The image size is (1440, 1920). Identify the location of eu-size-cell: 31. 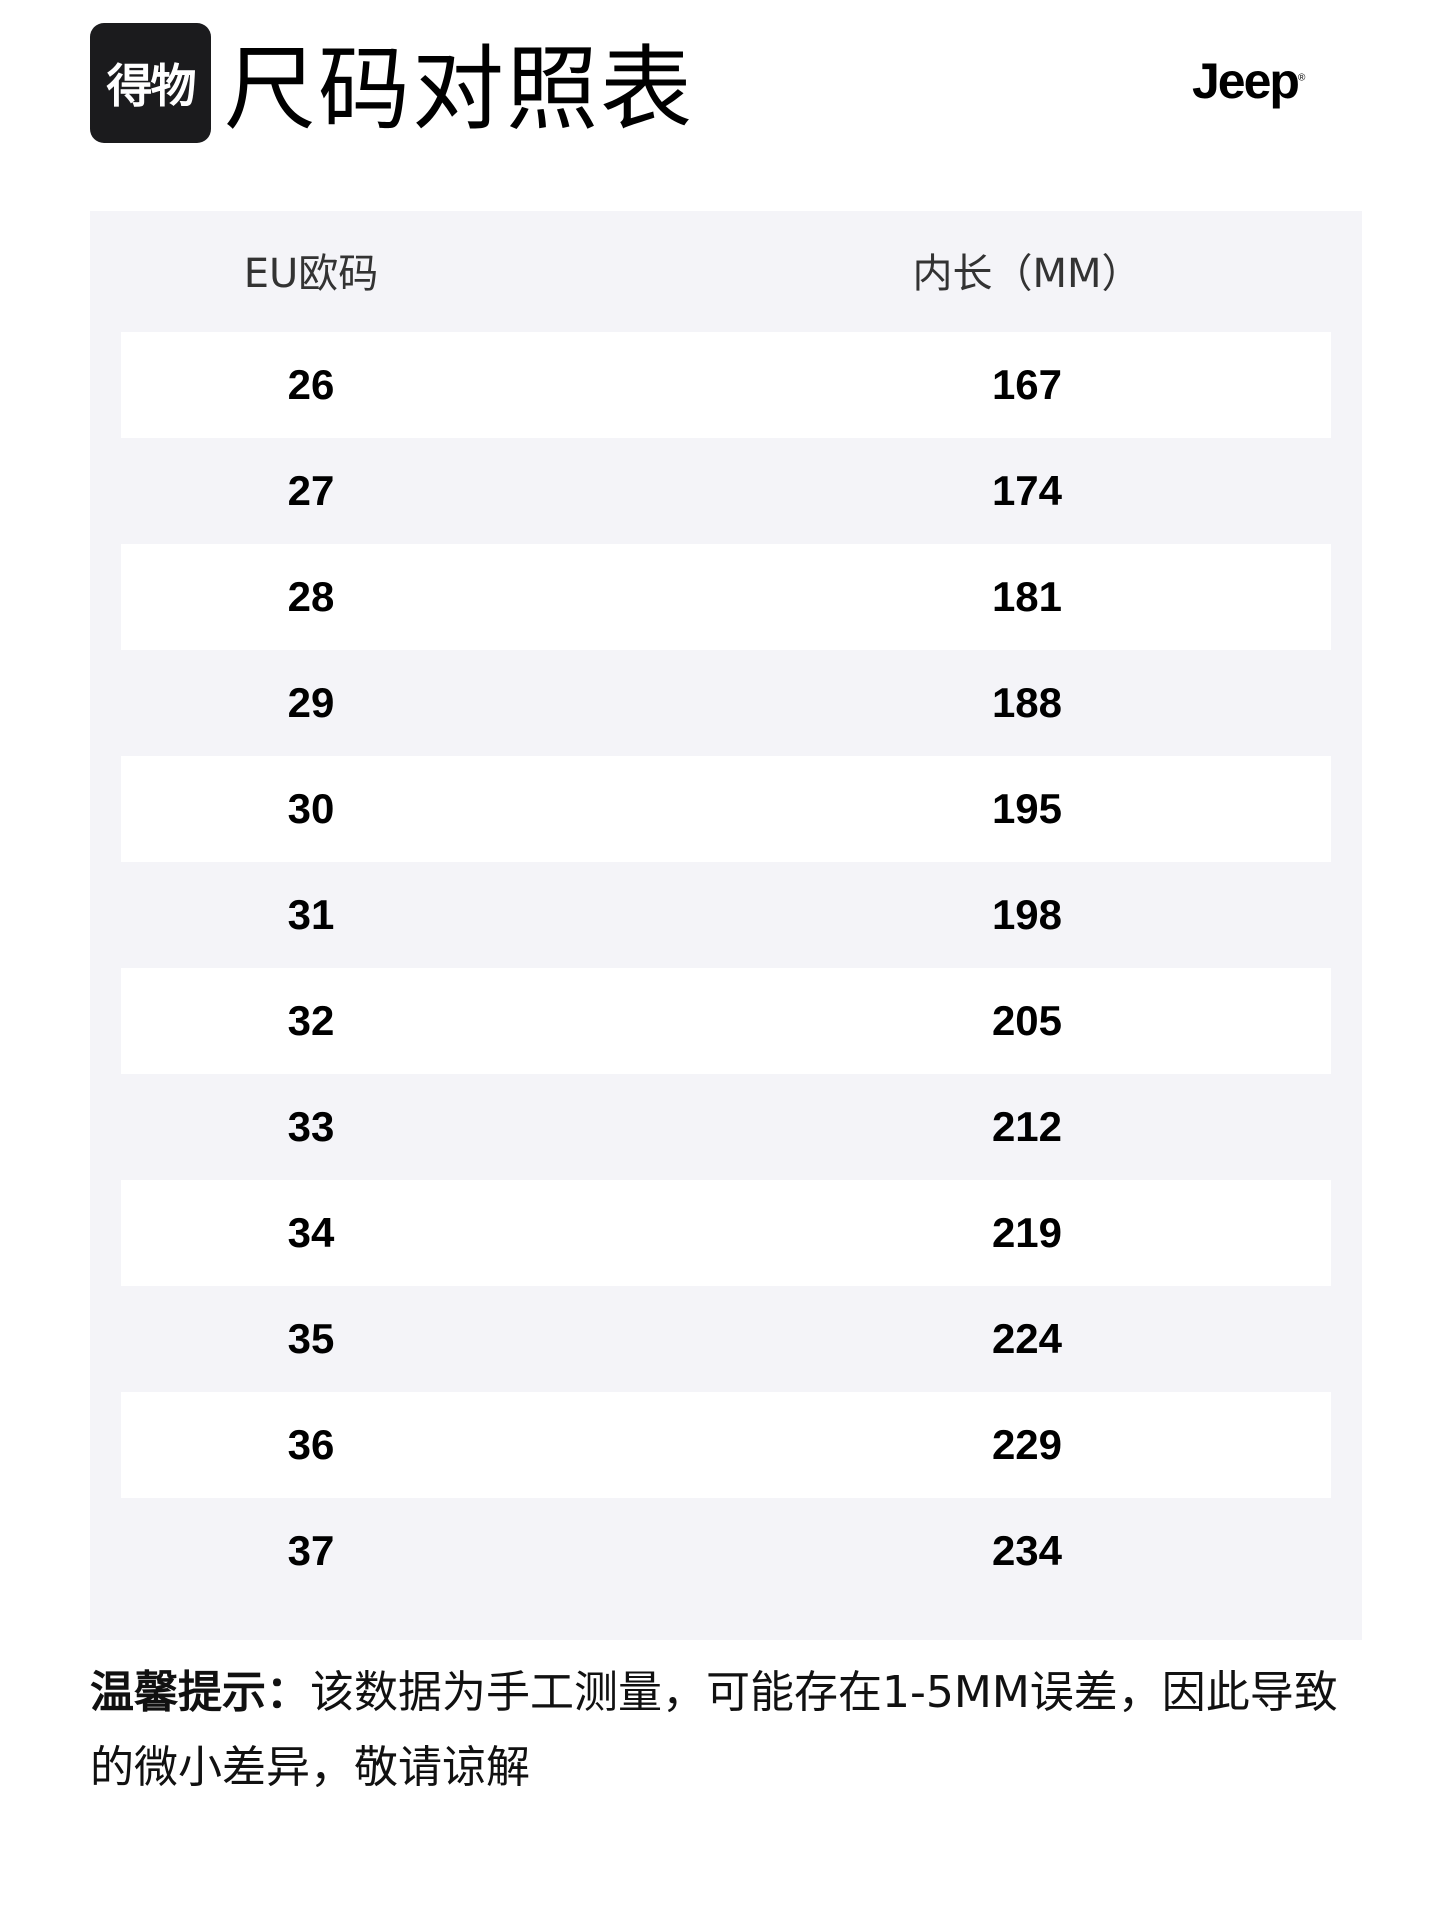
(311, 914).